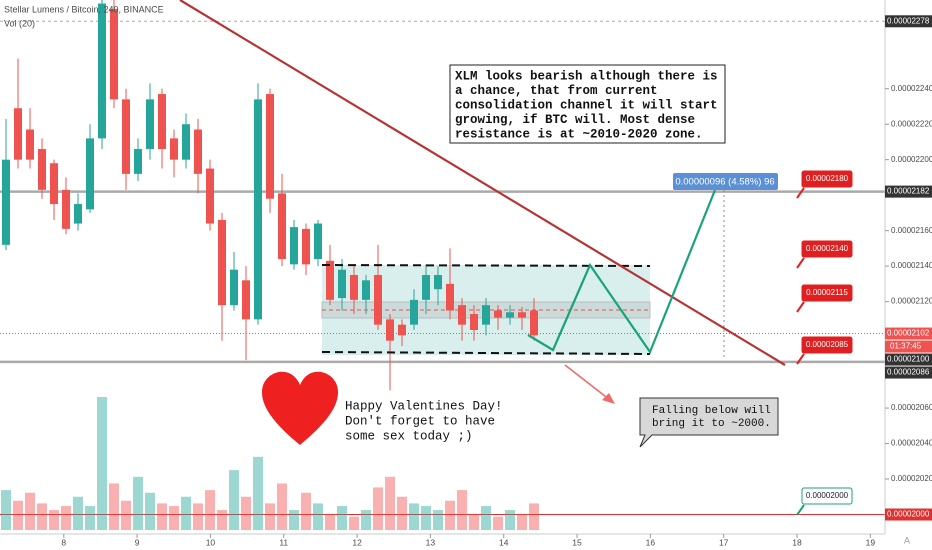 This screenshot has width=932, height=550. I want to click on flag-label: 0.00002140, so click(827, 248).